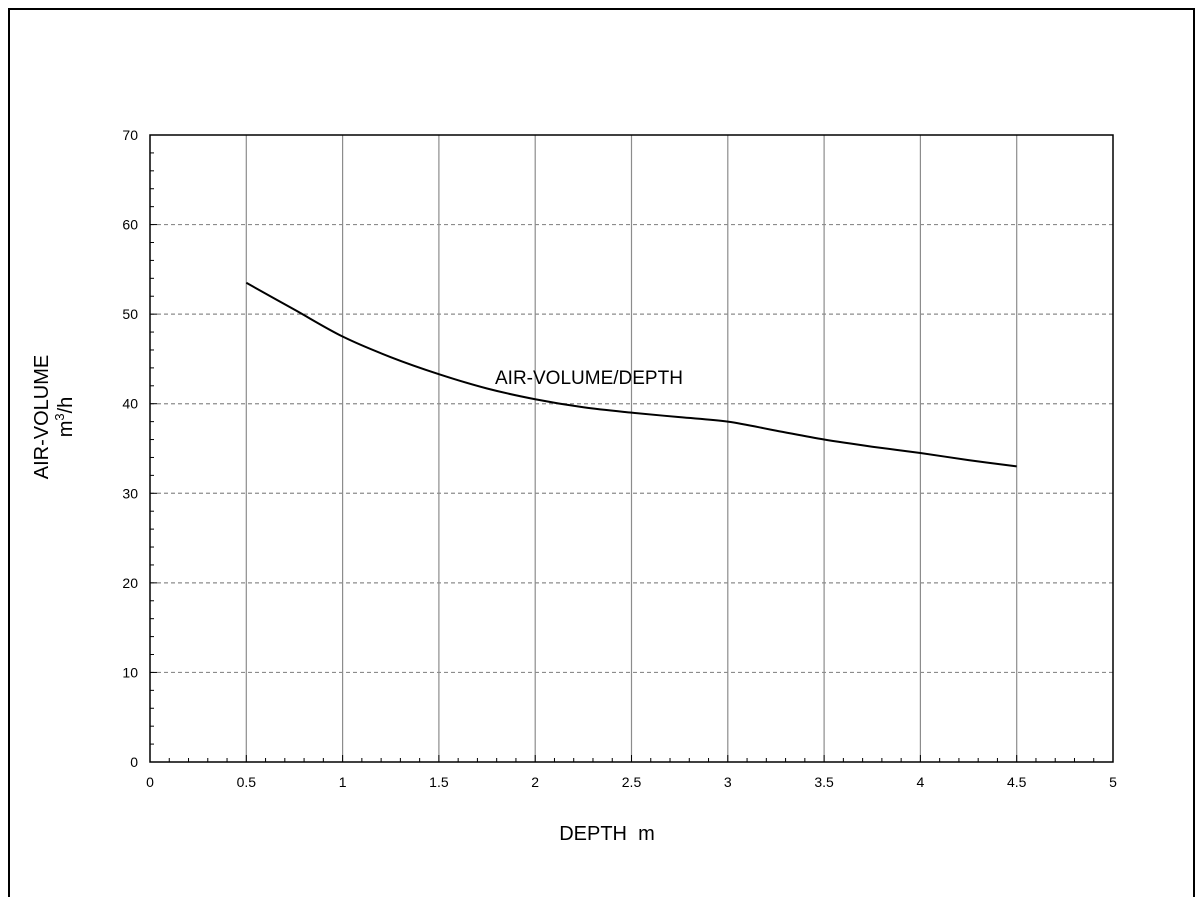 The height and width of the screenshot is (899, 1197). I want to click on y-axis-title: AIR-VOLUME m3/h, so click(54, 417).